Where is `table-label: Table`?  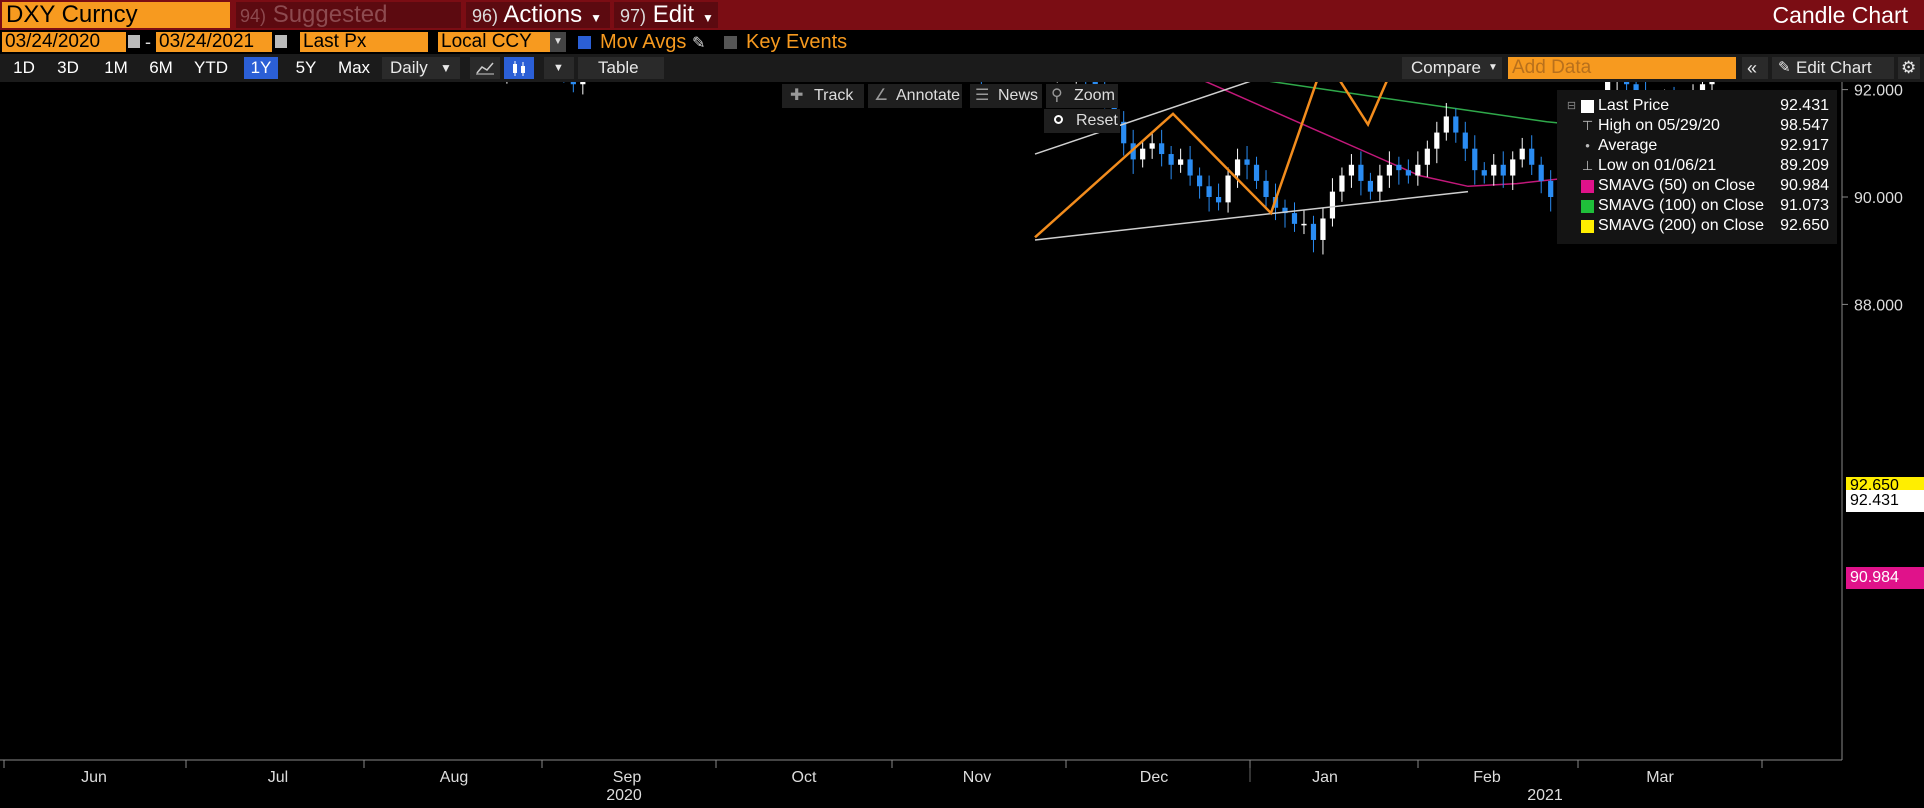
table-label: Table is located at coordinates (618, 67).